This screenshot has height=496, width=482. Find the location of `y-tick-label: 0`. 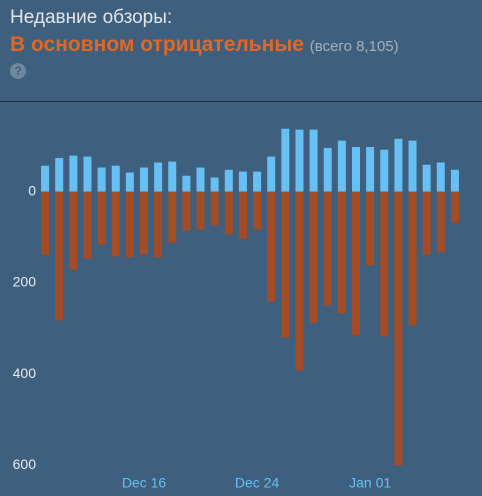

y-tick-label: 0 is located at coordinates (32, 190).